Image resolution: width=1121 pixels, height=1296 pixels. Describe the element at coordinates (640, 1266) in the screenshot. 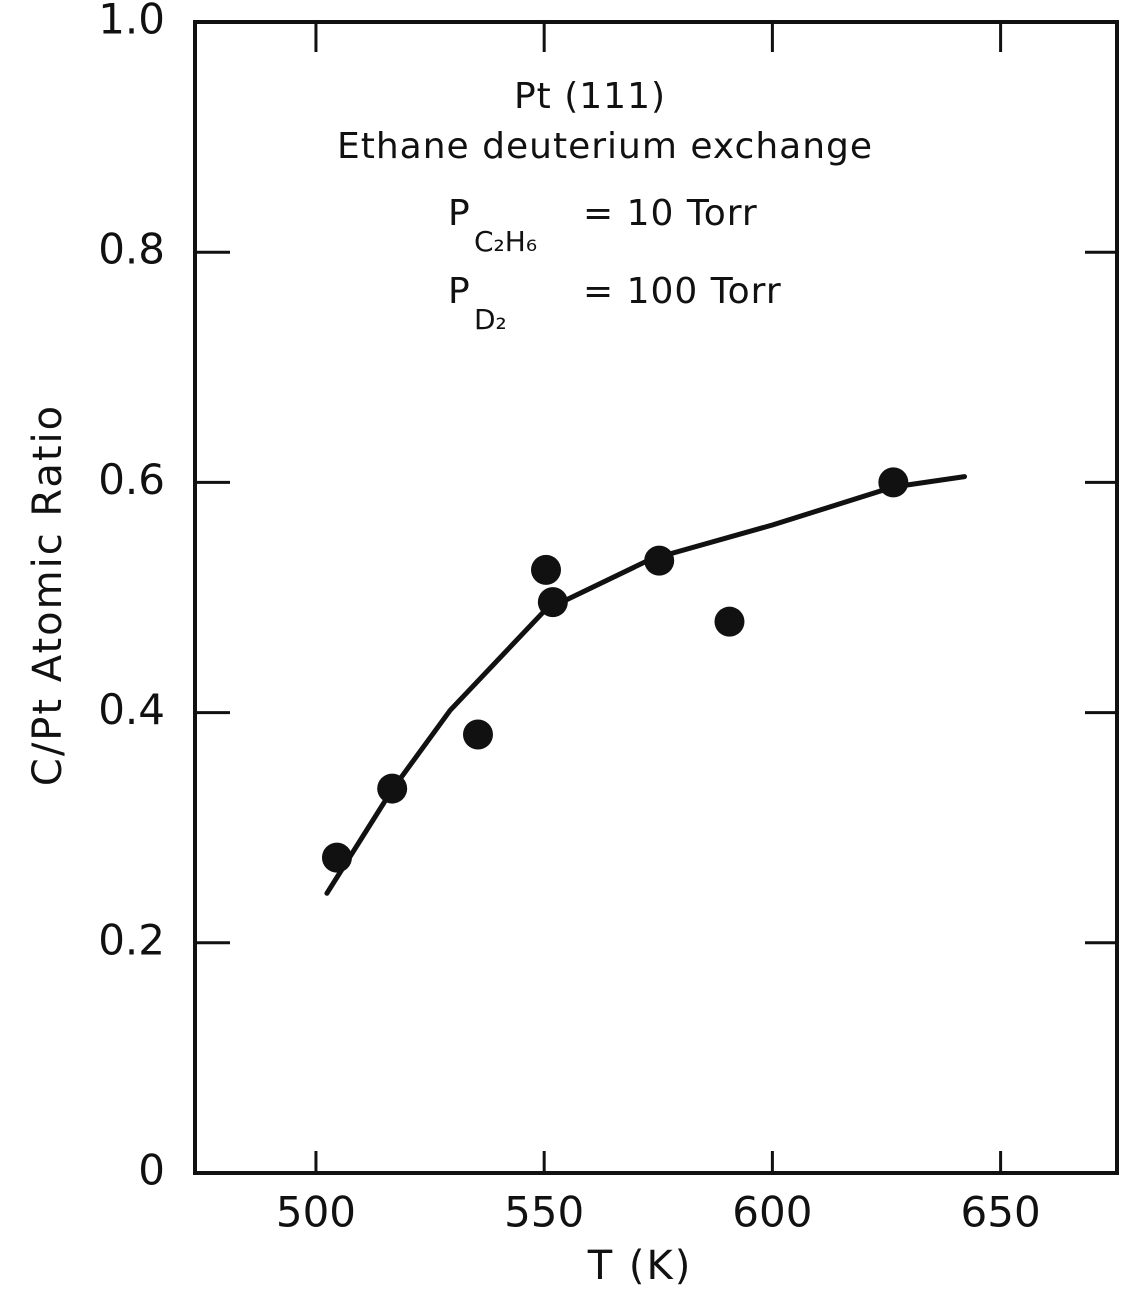

I see `x-axis-label: T (K)` at that location.